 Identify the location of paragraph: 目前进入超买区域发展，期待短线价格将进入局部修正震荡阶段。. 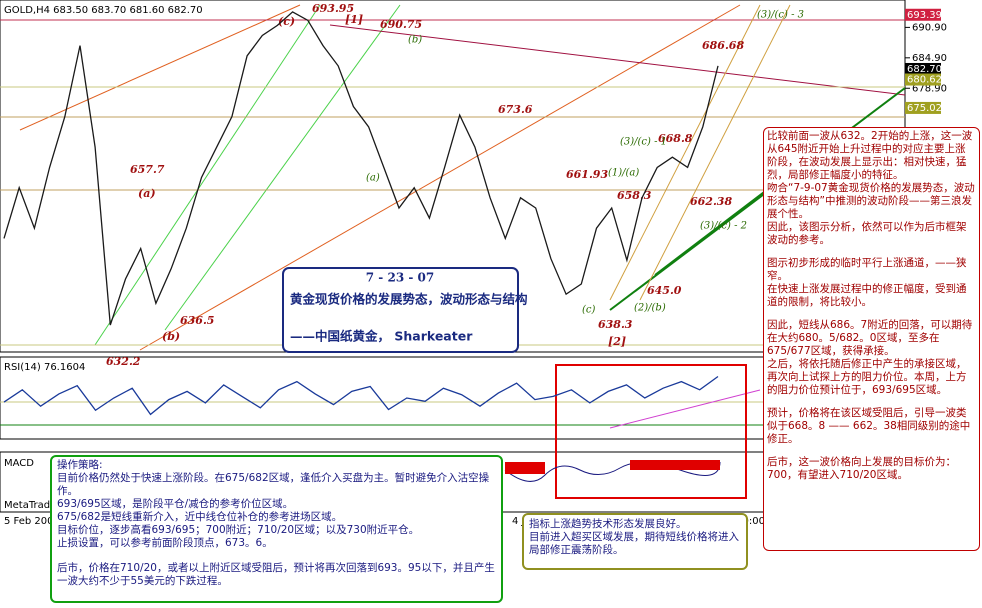
(634, 543).